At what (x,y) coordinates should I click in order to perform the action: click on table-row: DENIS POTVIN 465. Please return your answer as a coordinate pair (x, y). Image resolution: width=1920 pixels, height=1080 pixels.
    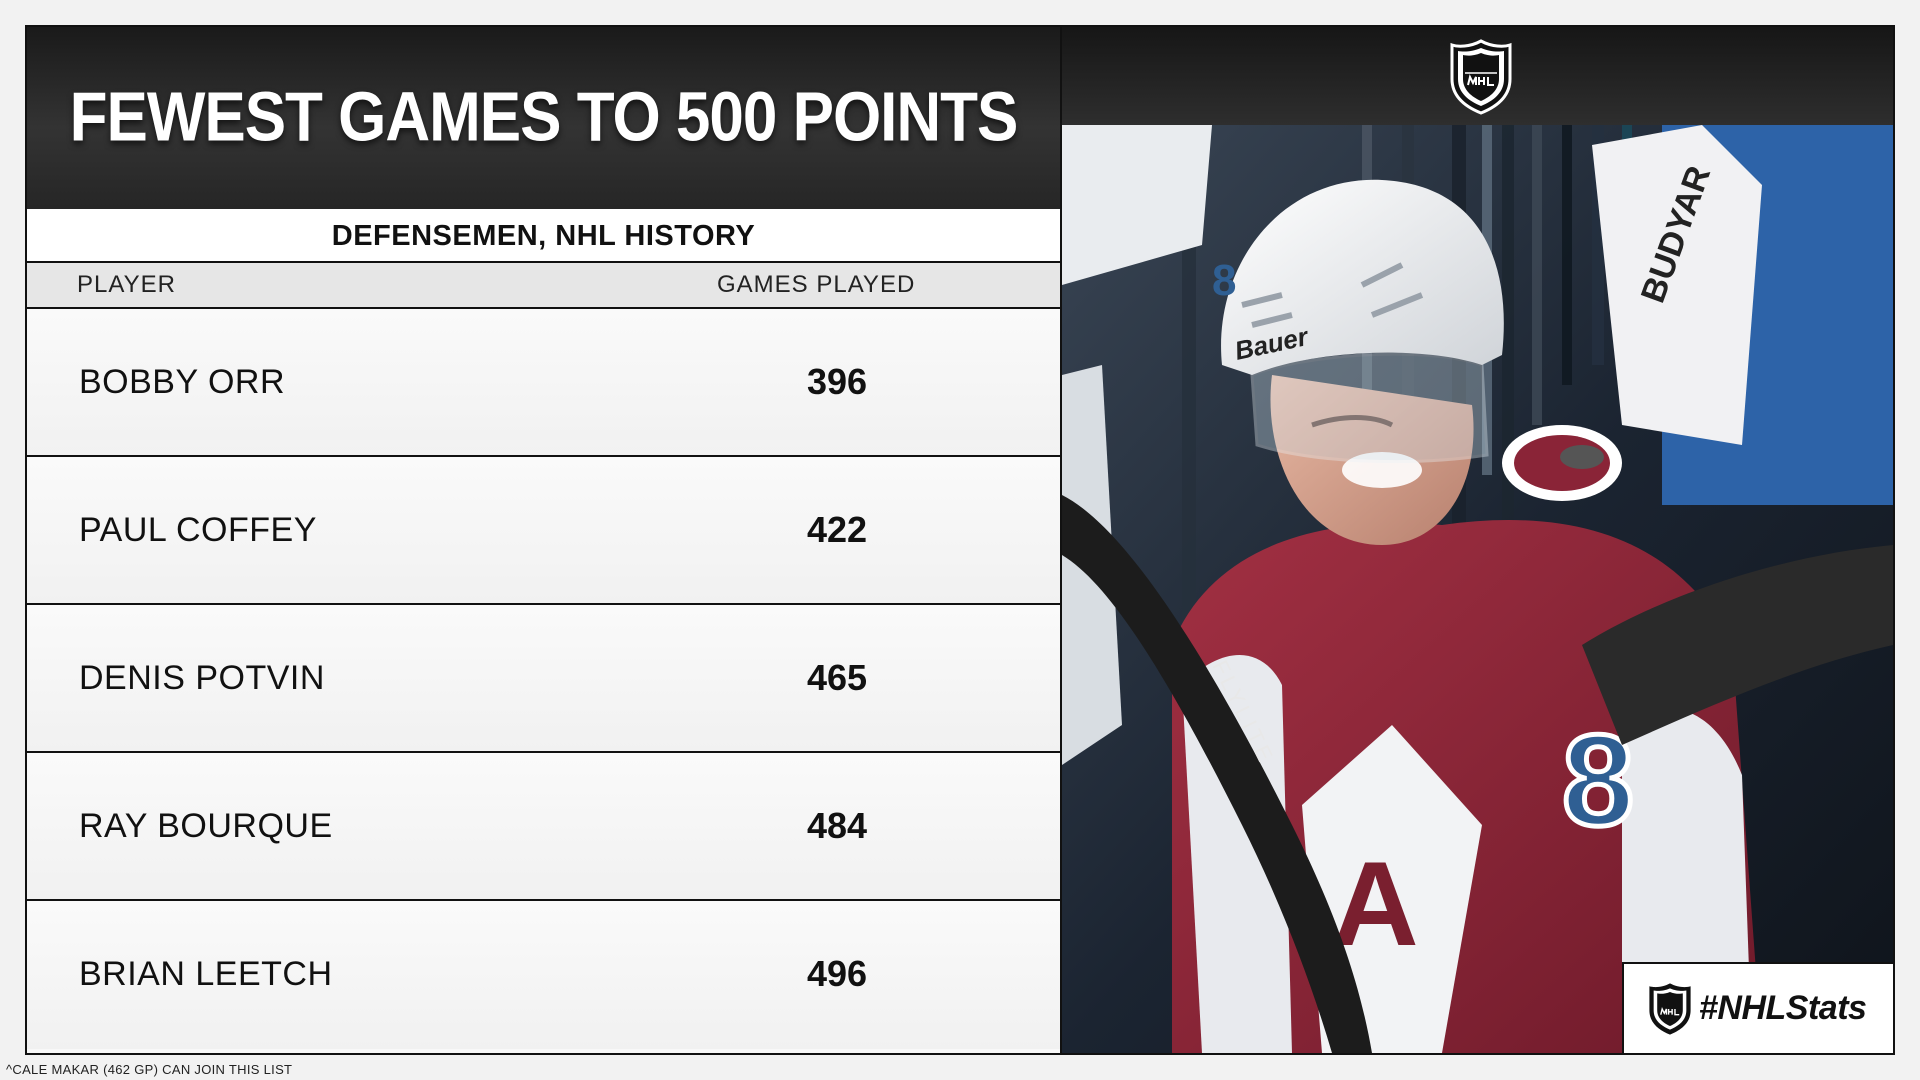
    Looking at the image, I should click on (543, 679).